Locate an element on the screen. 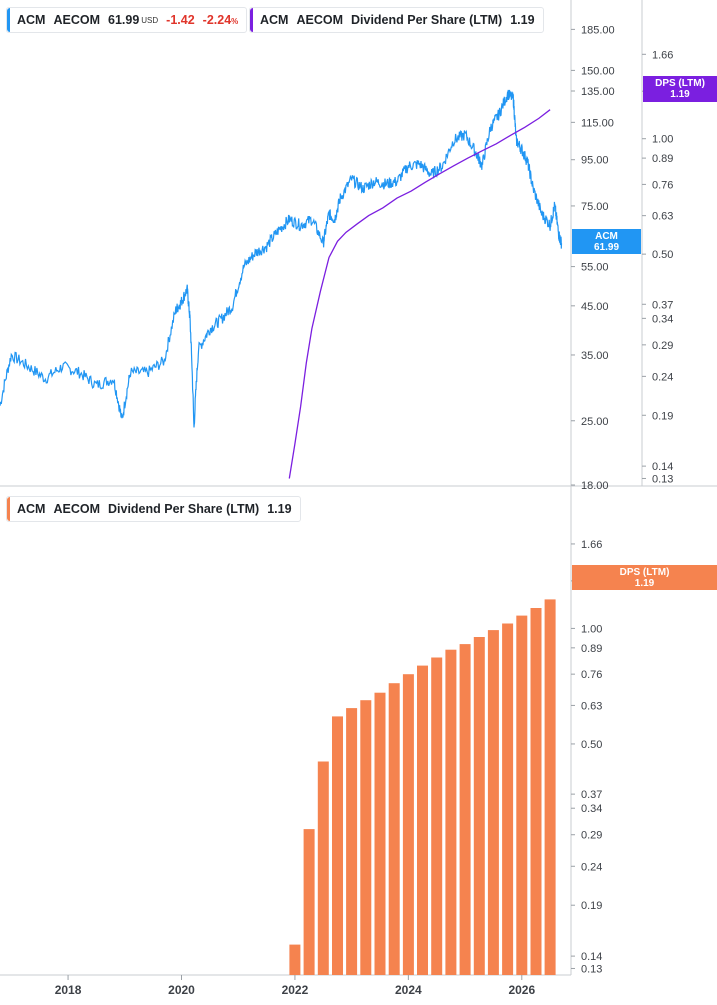  dps-tick-label: 0.34 is located at coordinates (662, 319).